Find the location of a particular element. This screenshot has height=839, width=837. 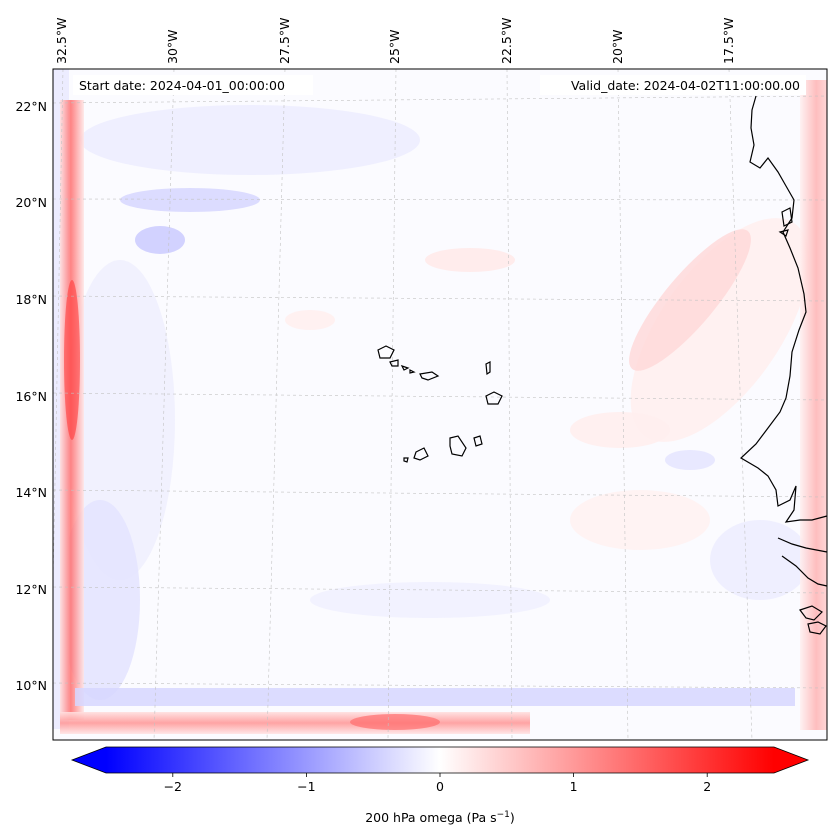

colorbar-tick-label: 1 is located at coordinates (574, 786).